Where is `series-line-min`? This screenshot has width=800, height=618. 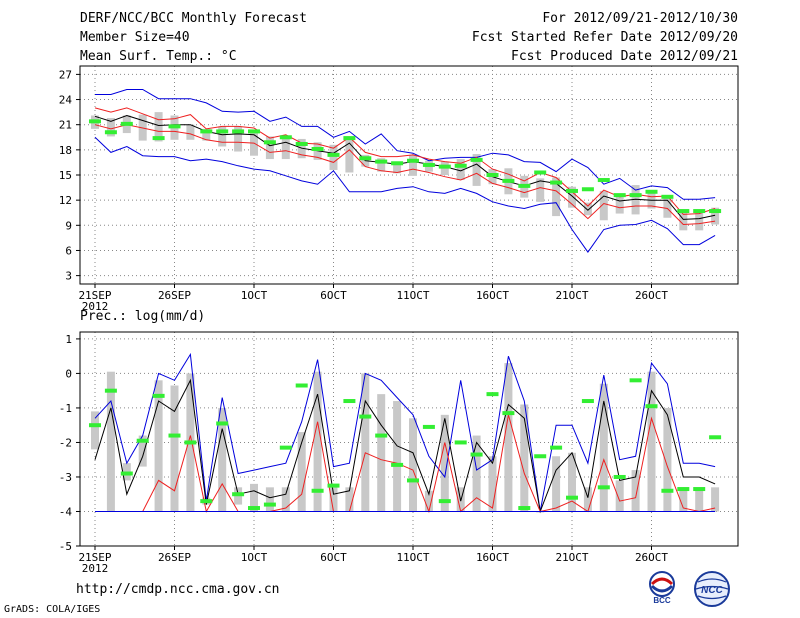 series-line-min is located at coordinates (405, 194).